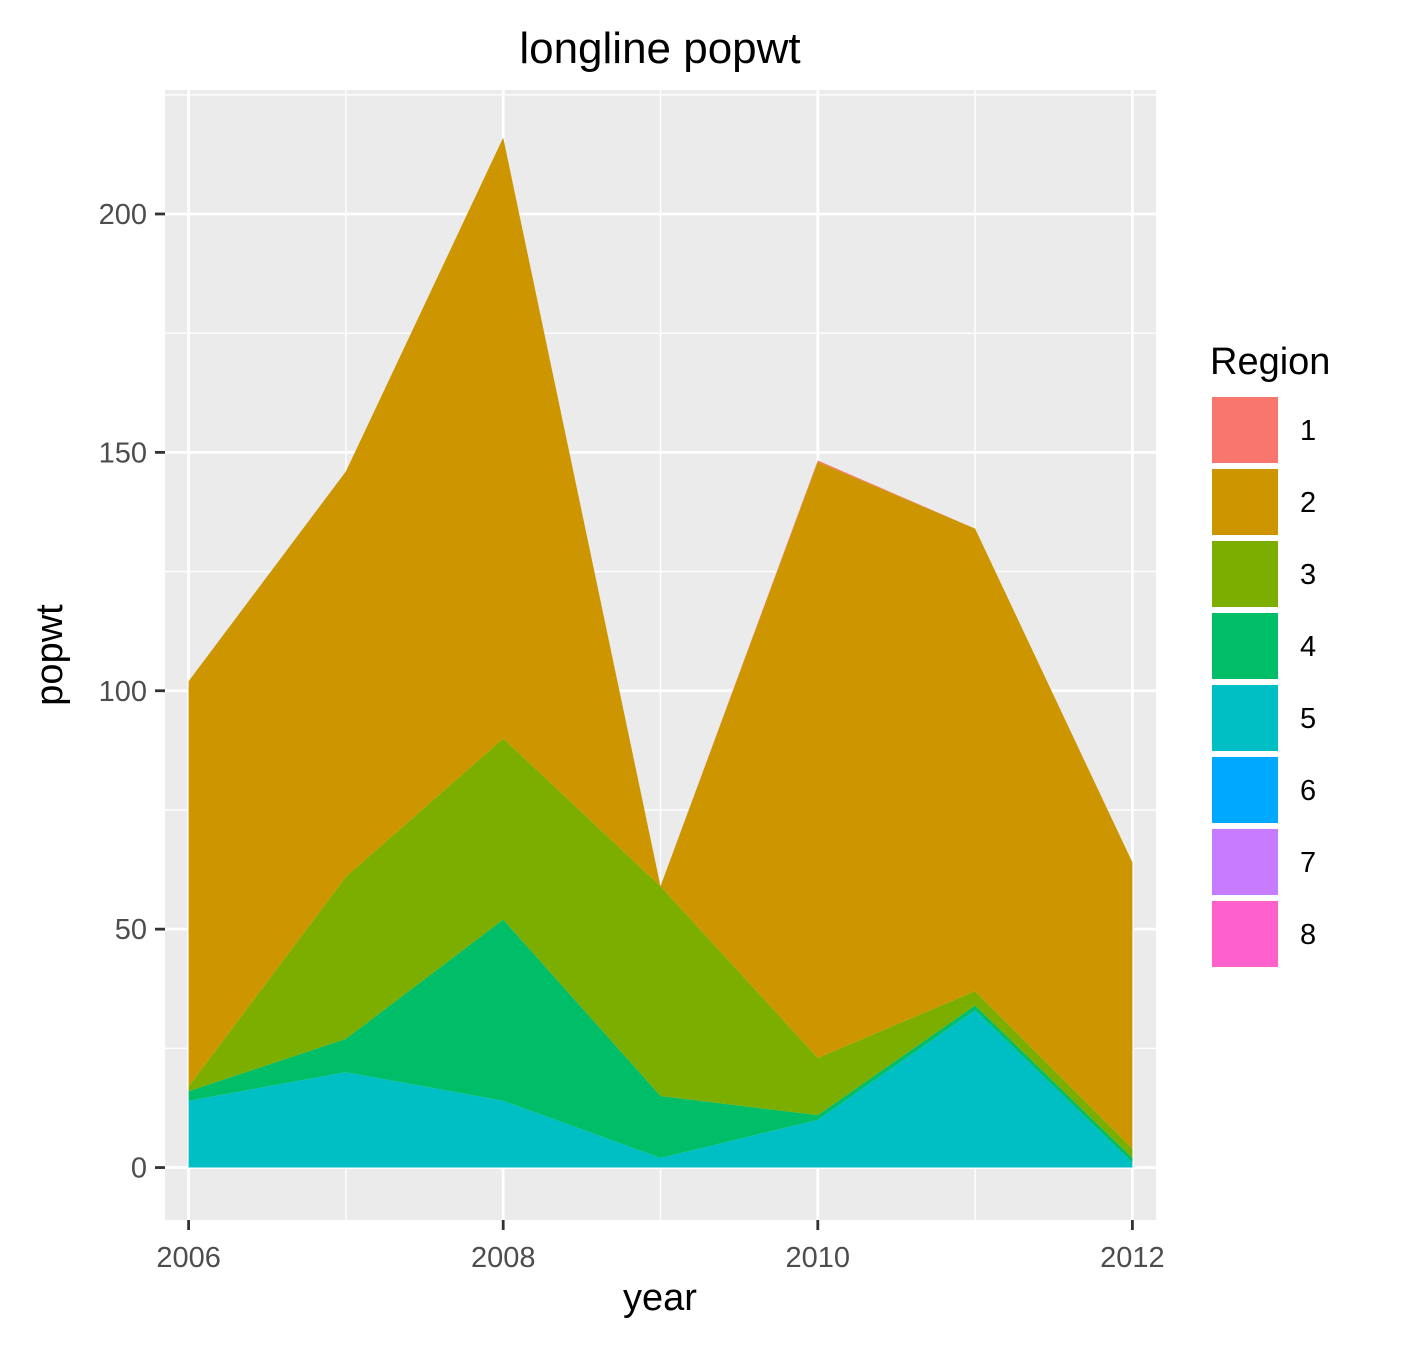  What do you see at coordinates (50, 655) in the screenshot?
I see `y-axis-title: popwt` at bounding box center [50, 655].